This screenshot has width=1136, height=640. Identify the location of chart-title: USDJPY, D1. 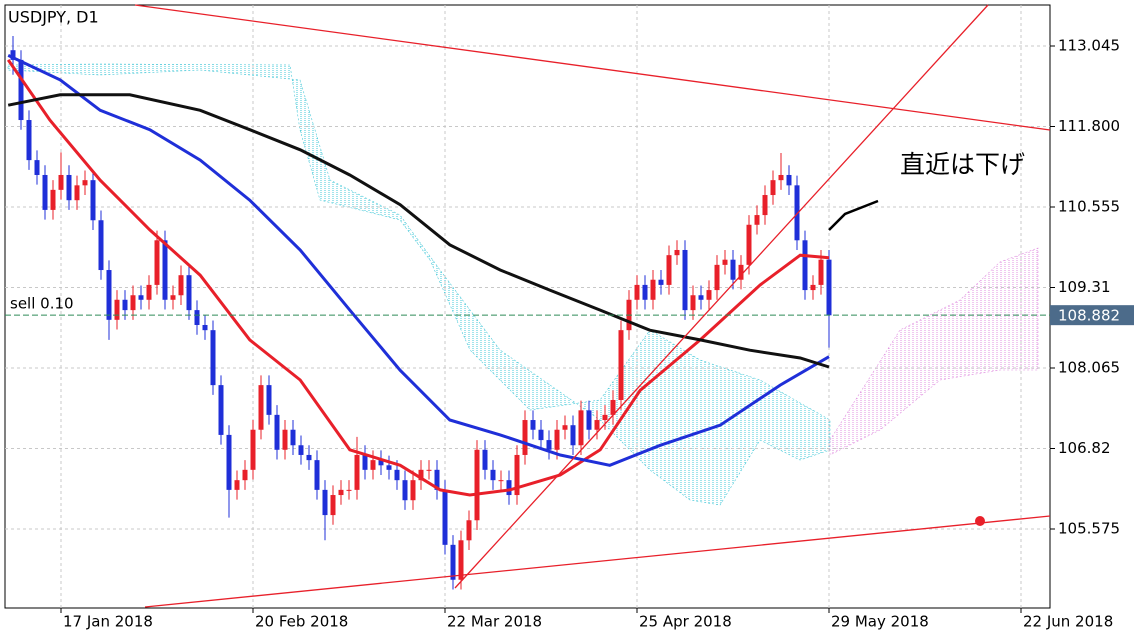
(53, 17).